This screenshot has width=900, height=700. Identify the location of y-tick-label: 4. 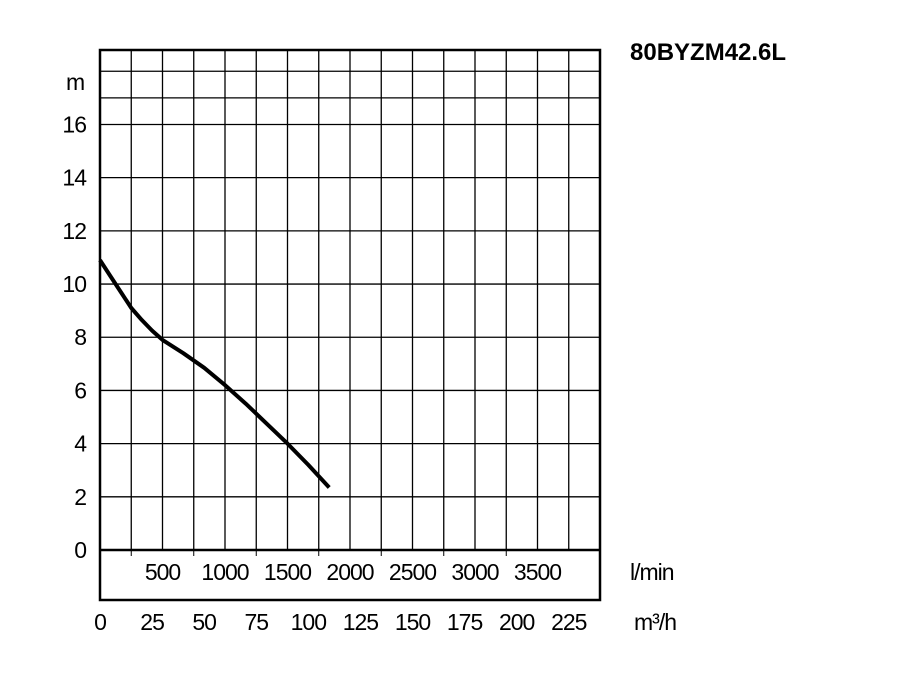
(80, 444).